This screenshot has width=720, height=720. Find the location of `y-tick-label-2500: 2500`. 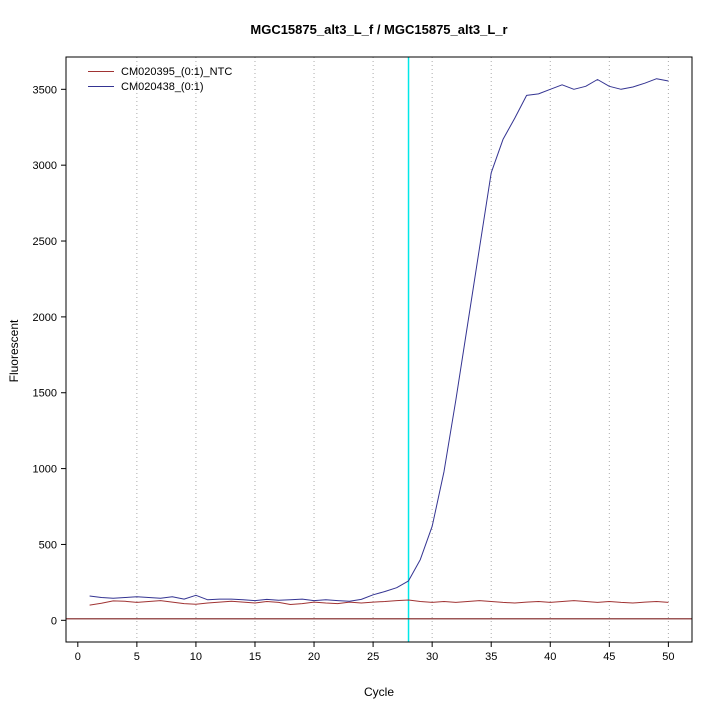

y-tick-label-2500: 2500 is located at coordinates (45, 242).